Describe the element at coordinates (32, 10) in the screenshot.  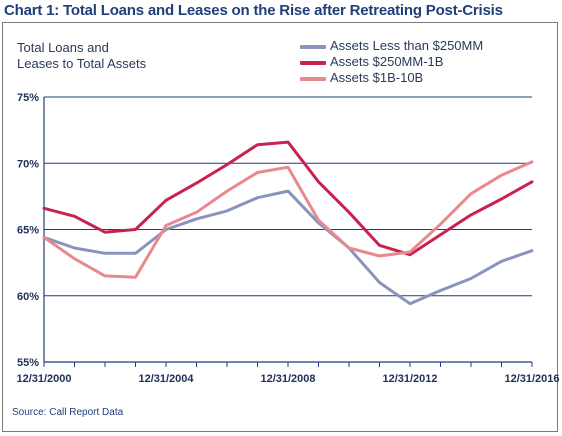
I see `chart-title-prefix: Chart 1:` at that location.